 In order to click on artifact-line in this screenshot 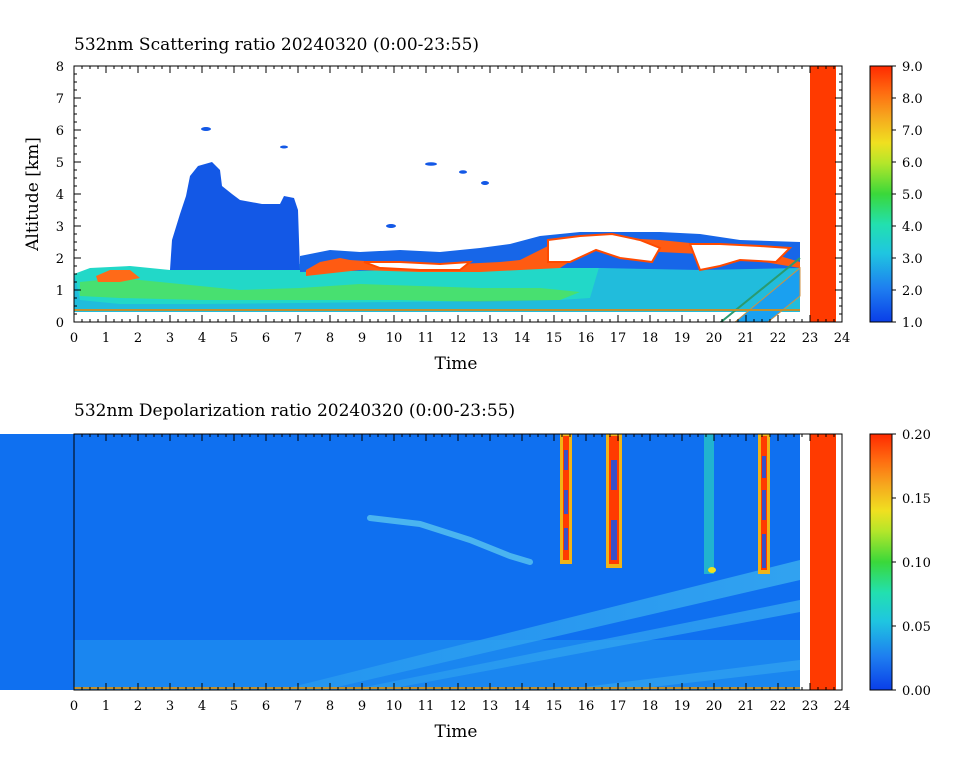, I will do `click(760, 289)`.